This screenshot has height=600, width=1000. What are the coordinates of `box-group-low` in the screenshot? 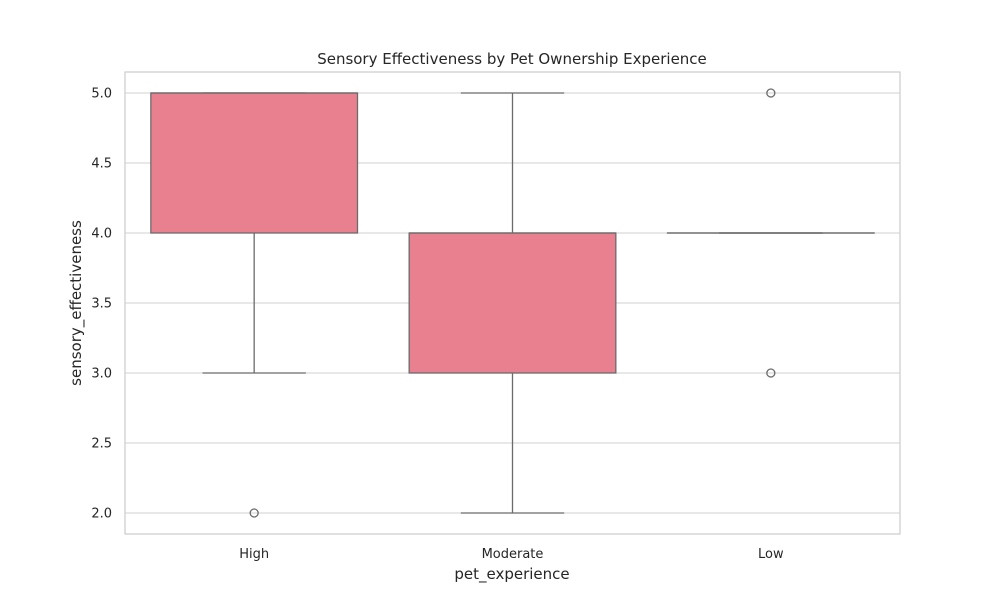 It's located at (770, 233).